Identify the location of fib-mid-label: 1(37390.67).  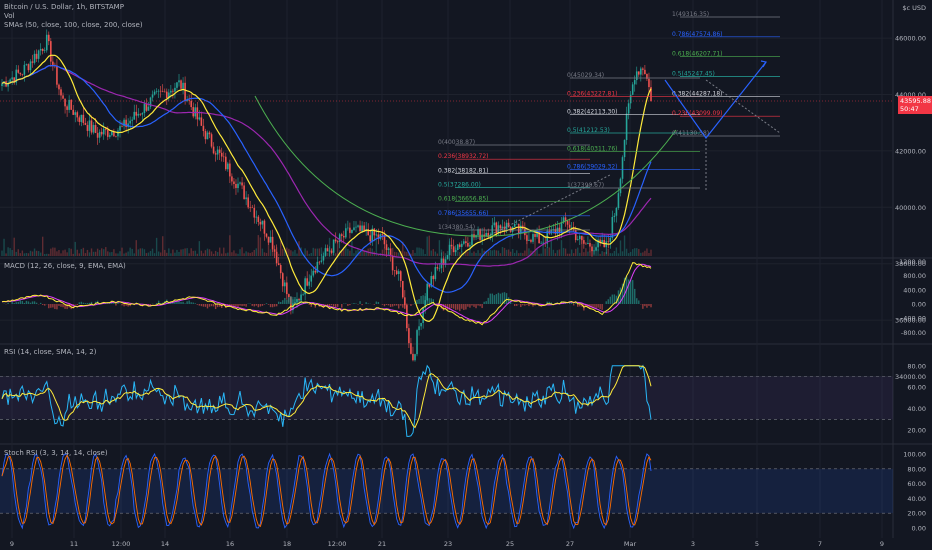
(585, 185).